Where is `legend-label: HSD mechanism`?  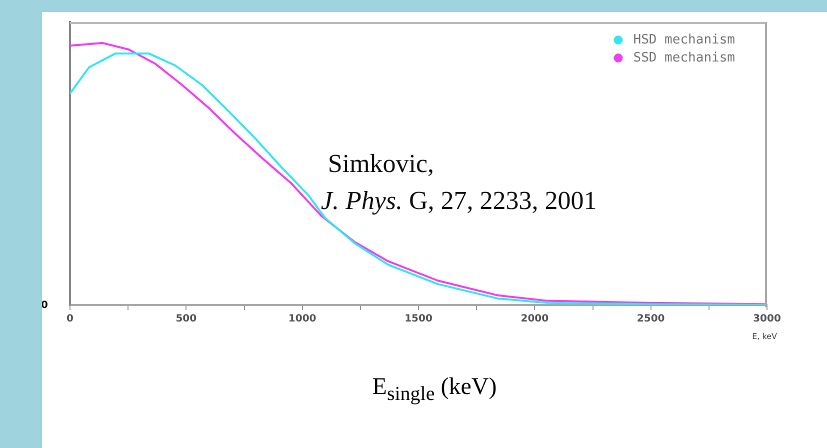 legend-label: HSD mechanism is located at coordinates (684, 40).